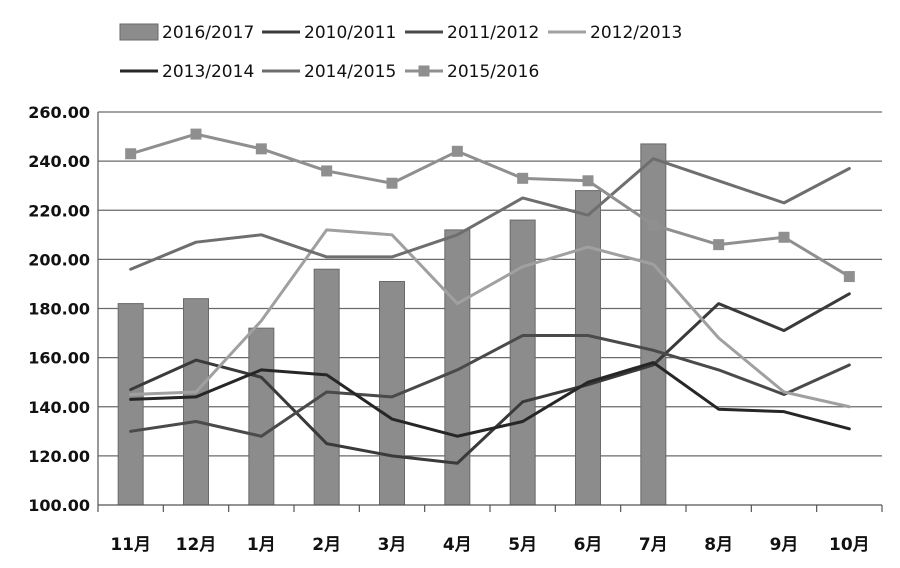 This screenshot has height=568, width=900. Describe the element at coordinates (59, 358) in the screenshot. I see `y-tick-label: 160.00` at that location.